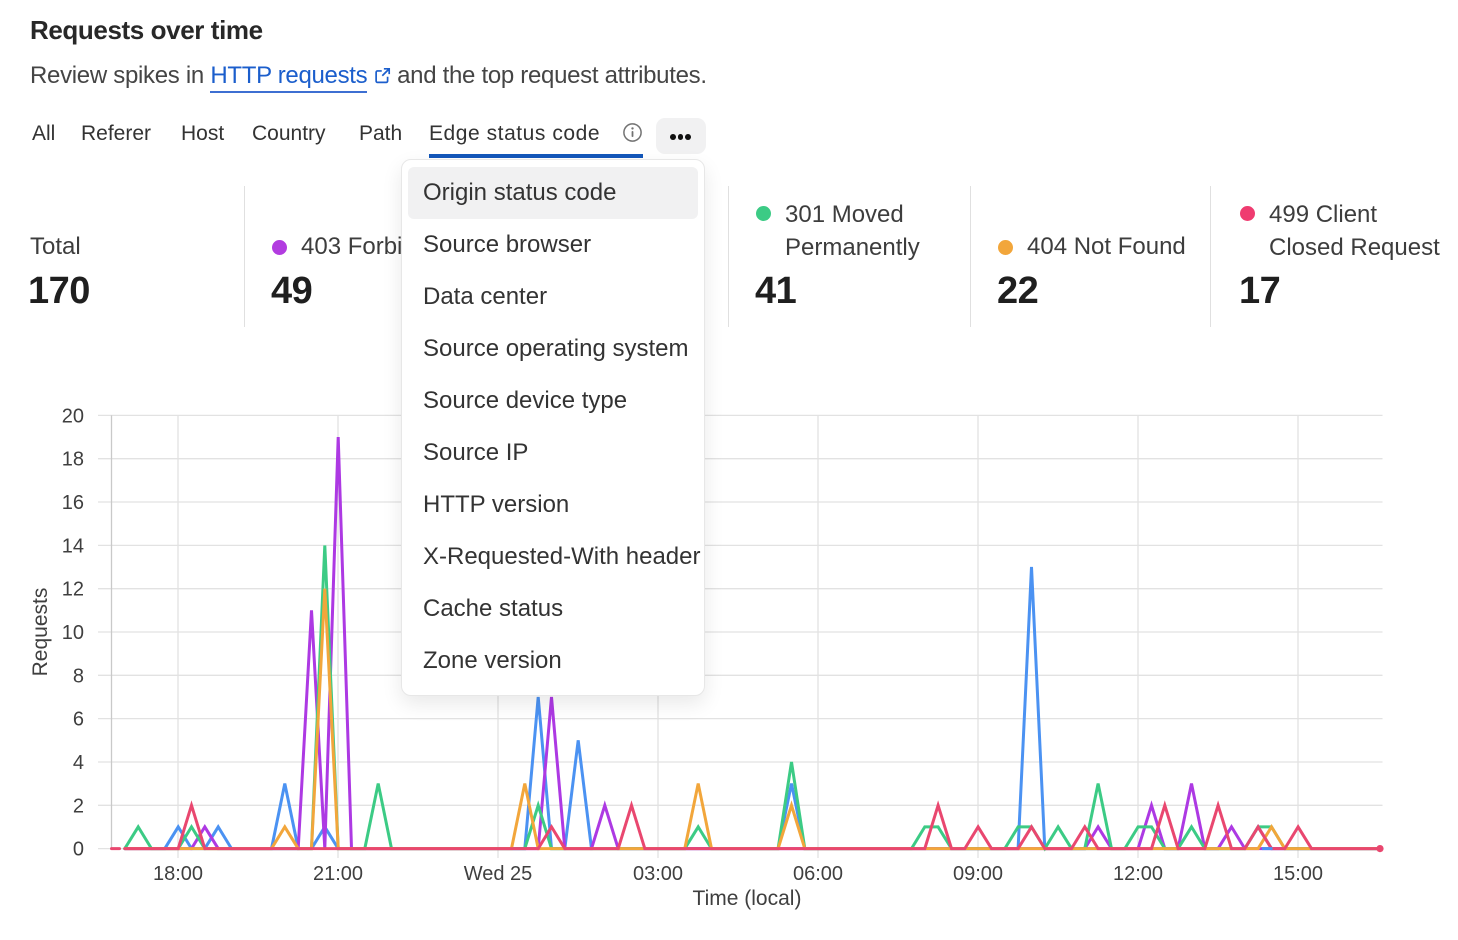  Describe the element at coordinates (978, 874) in the screenshot. I see `svg-text: 09:00` at that location.